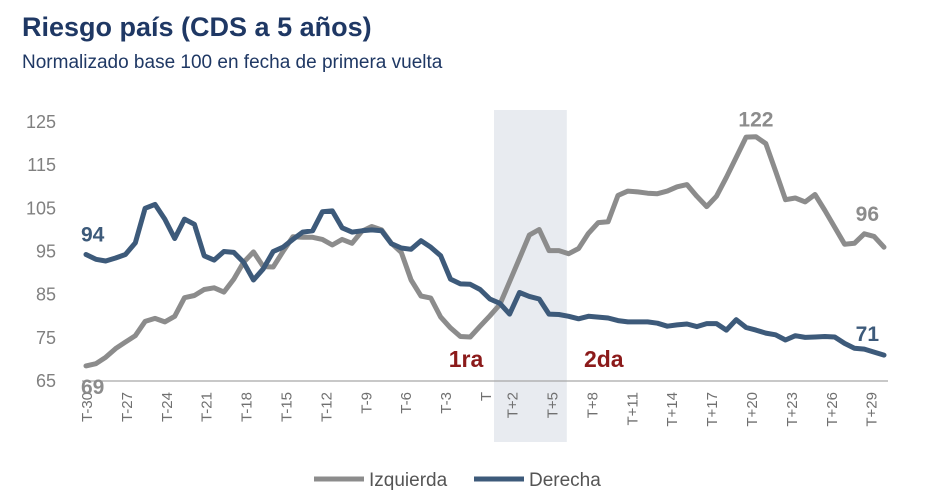 This screenshot has width=928, height=500. What do you see at coordinates (46, 295) in the screenshot?
I see `y-tick-label: 85` at bounding box center [46, 295].